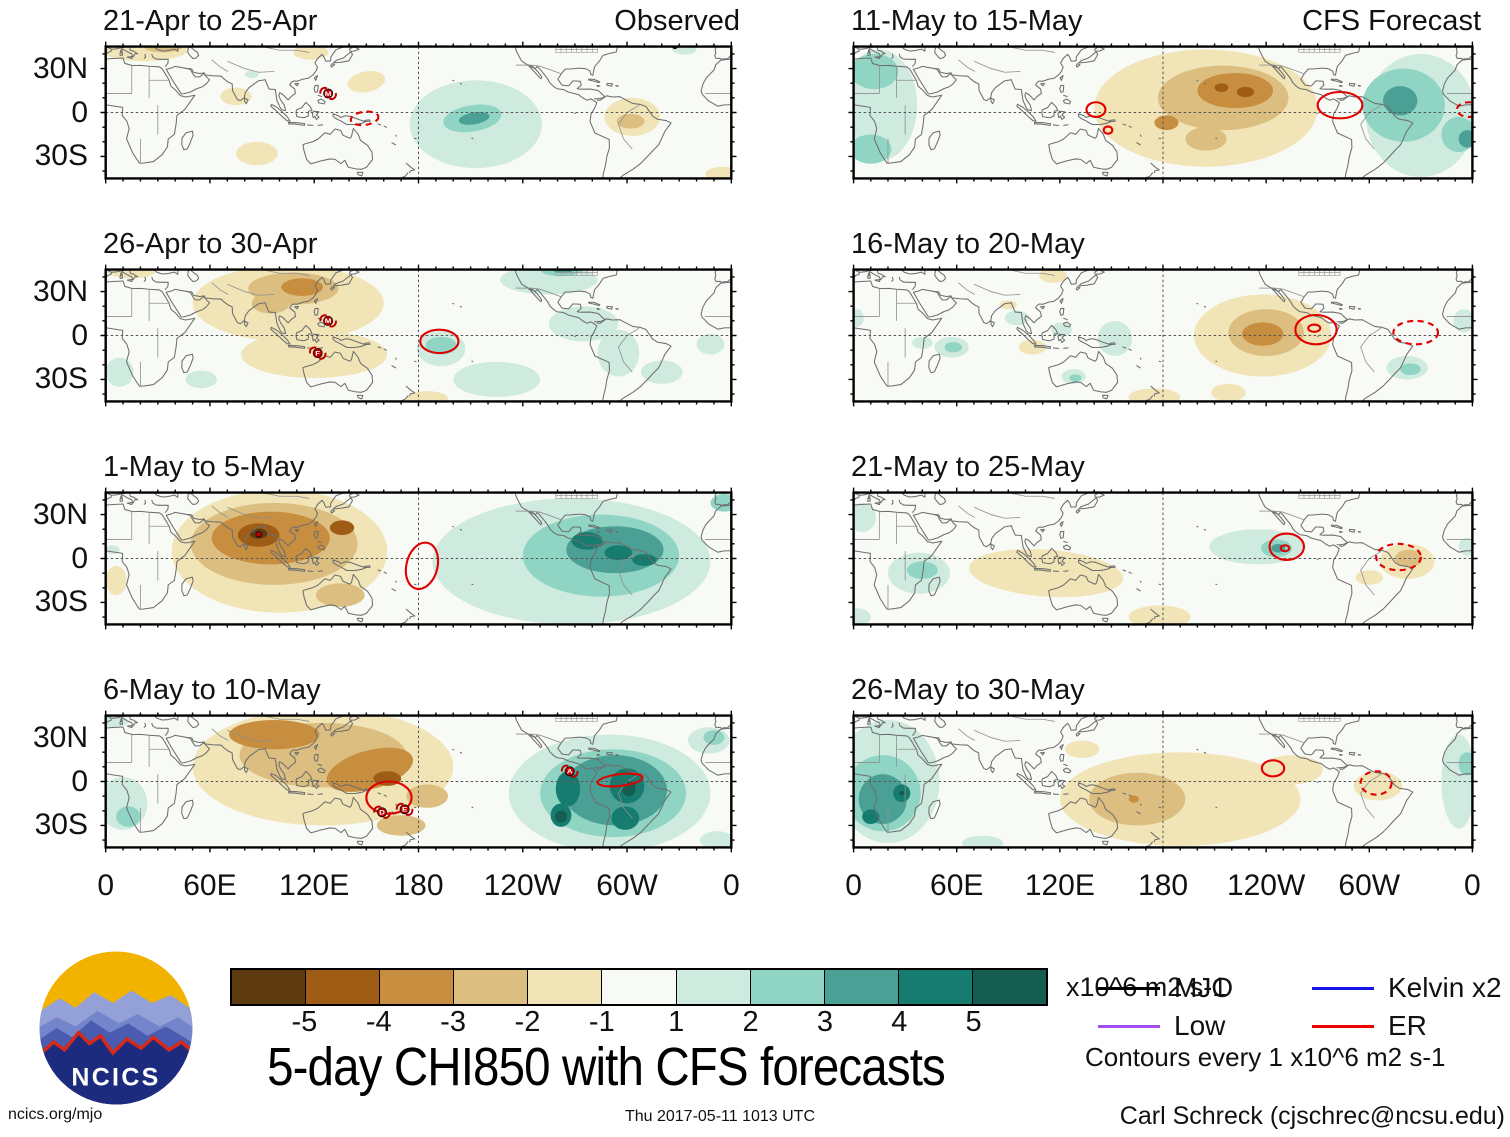 This screenshot has width=1510, height=1137. Describe the element at coordinates (318, 352) in the screenshot. I see `storm-symbol: F` at that location.